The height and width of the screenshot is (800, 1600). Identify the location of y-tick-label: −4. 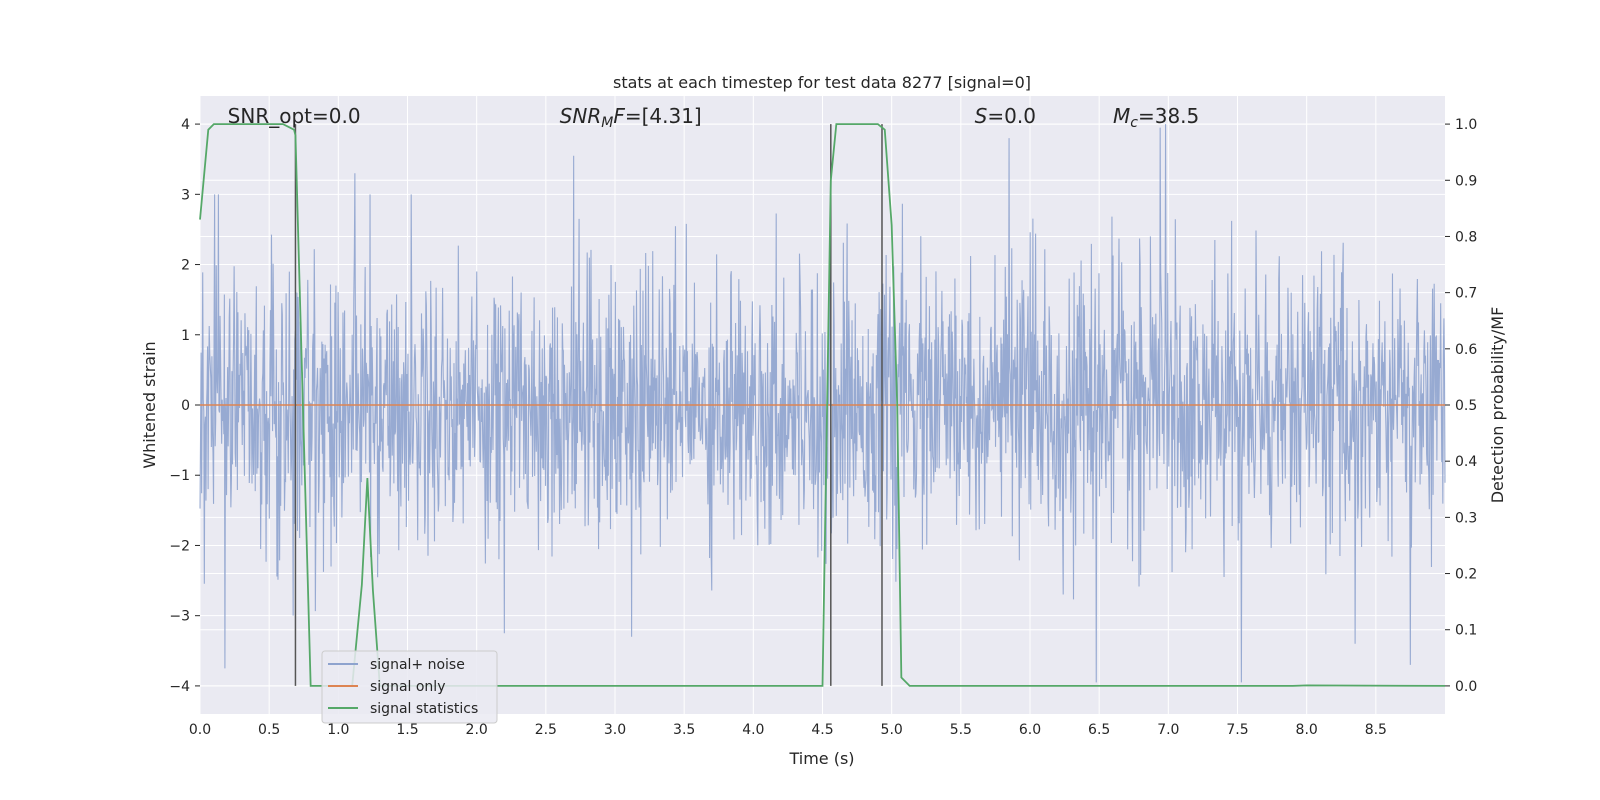
(179, 687).